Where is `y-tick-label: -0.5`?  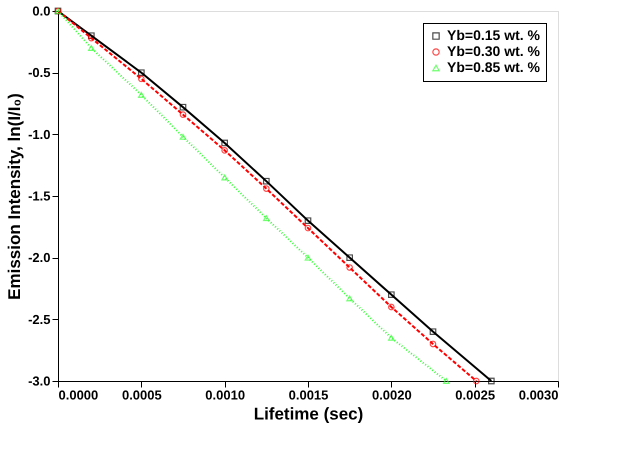
y-tick-label: -0.5 is located at coordinates (39, 72).